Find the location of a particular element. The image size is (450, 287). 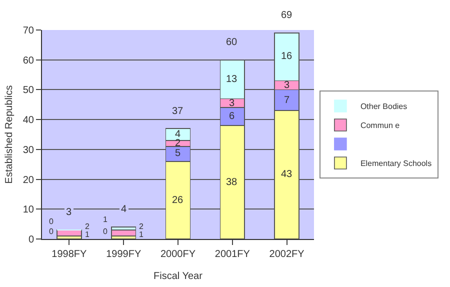

x-tick-label: 2001FY is located at coordinates (232, 254).